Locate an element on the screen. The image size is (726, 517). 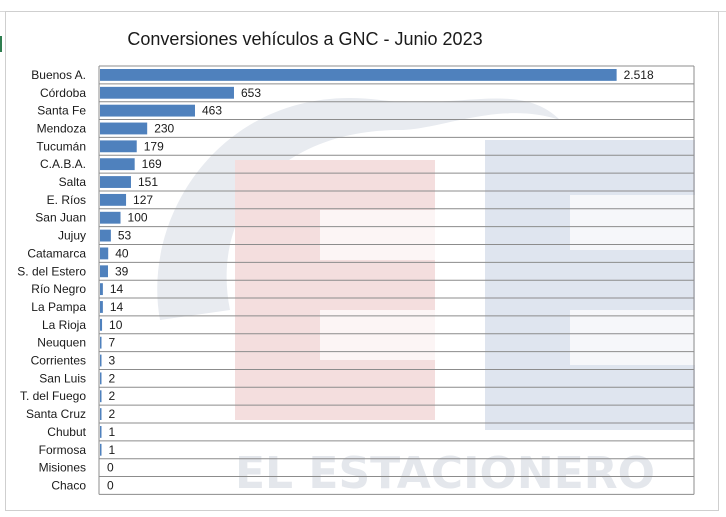
category-label: T. del Fuego is located at coordinates (53, 396).